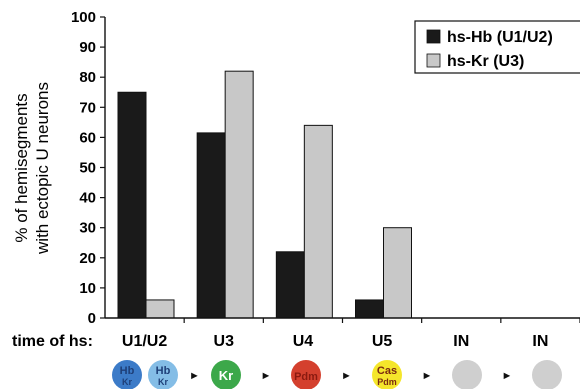 Image resolution: width=580 pixels, height=389 pixels. What do you see at coordinates (500, 37) in the screenshot?
I see `legend-label-hs-hb: hs-Hb (U1/U2)` at bounding box center [500, 37].